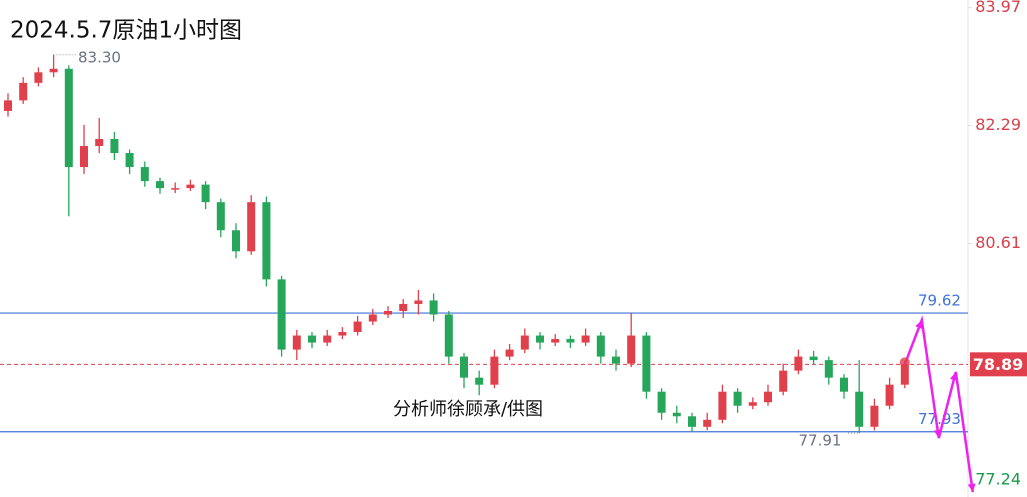 The height and width of the screenshot is (497, 1027). I want to click on last-price-box, so click(998, 364).